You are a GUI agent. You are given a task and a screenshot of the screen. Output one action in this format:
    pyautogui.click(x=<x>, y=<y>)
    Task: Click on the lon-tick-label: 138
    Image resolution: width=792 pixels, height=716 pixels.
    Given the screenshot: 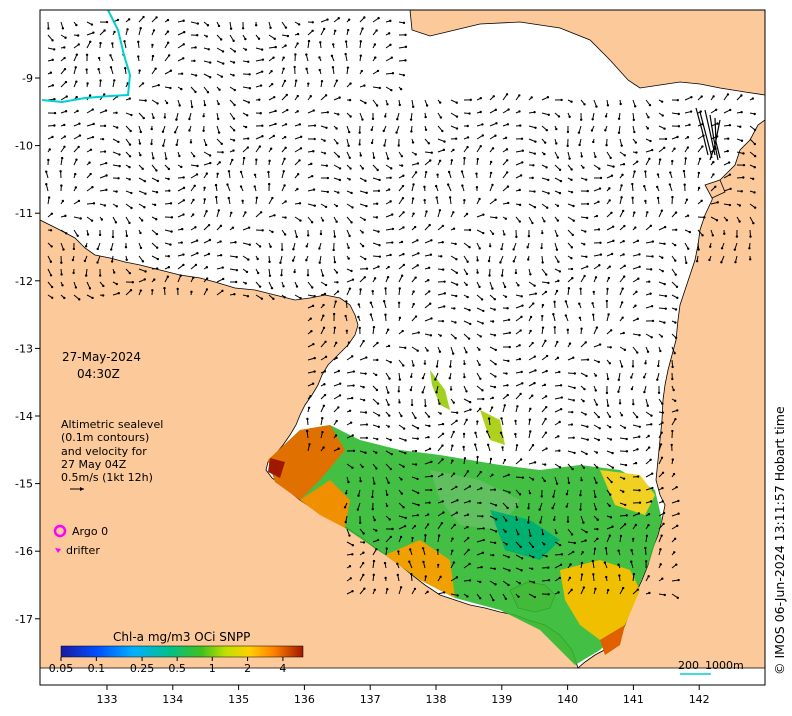 What is the action you would take?
    pyautogui.click(x=436, y=699)
    